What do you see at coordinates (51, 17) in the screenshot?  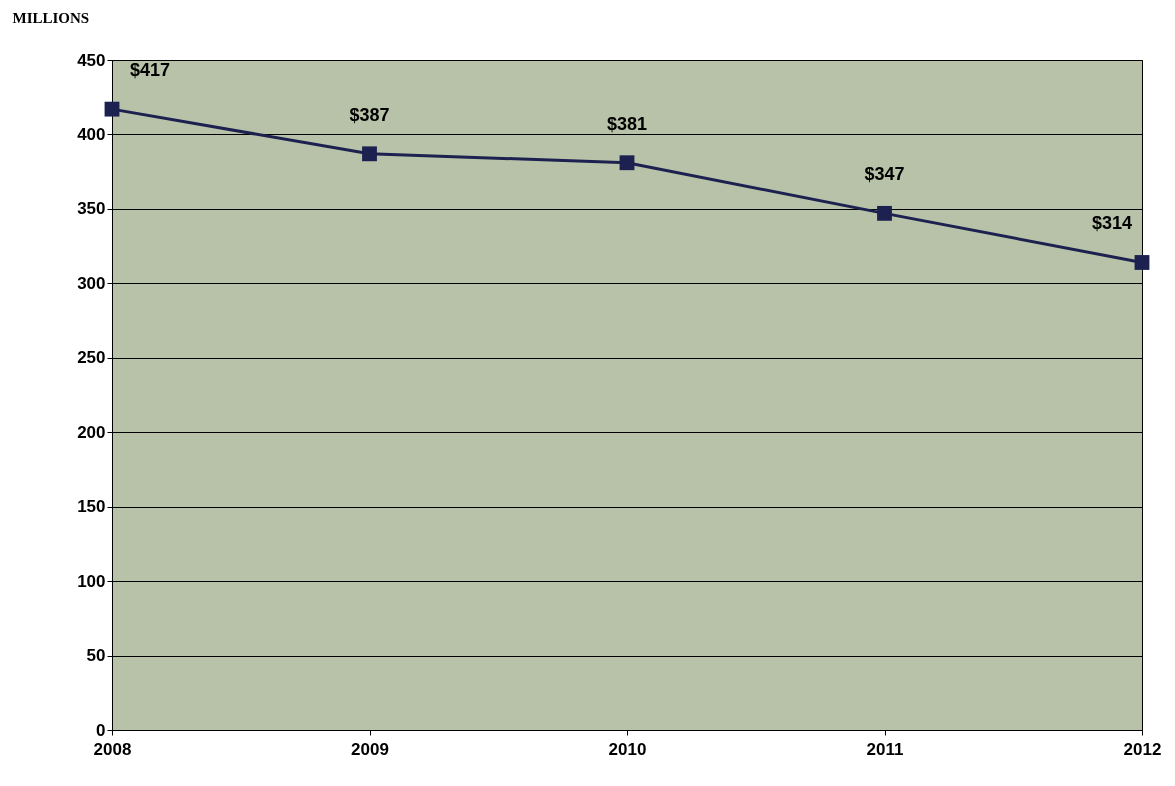 I see `y-axis-title: MILLIONS` at bounding box center [51, 17].